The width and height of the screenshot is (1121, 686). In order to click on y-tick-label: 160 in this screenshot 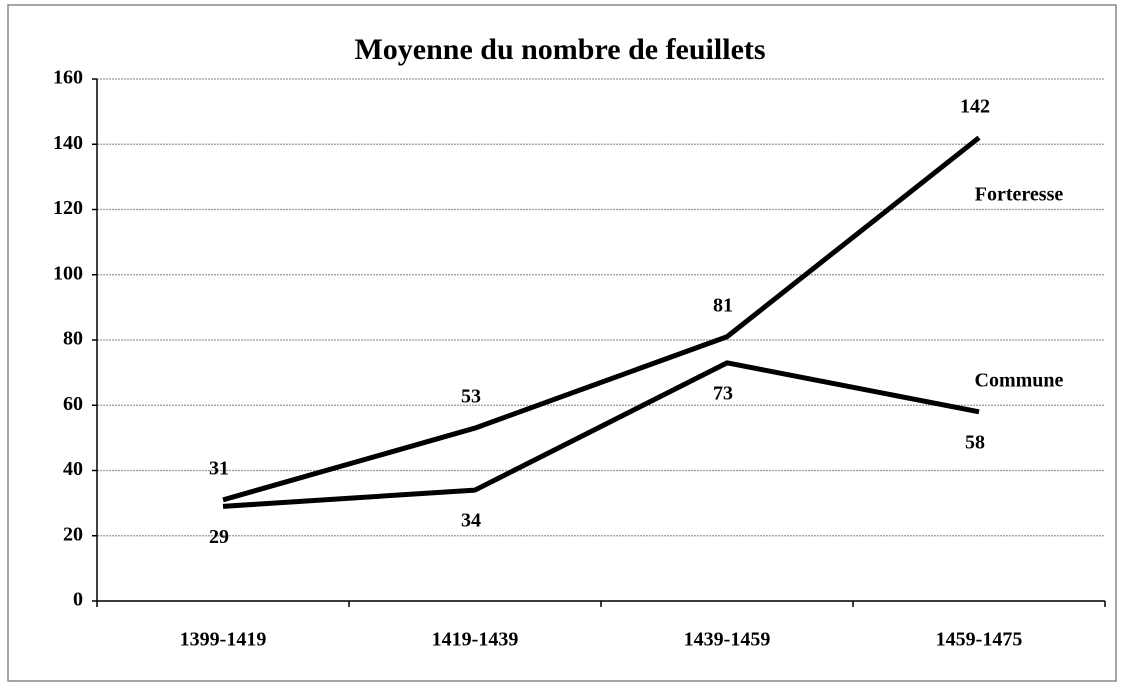, I will do `click(68, 78)`.